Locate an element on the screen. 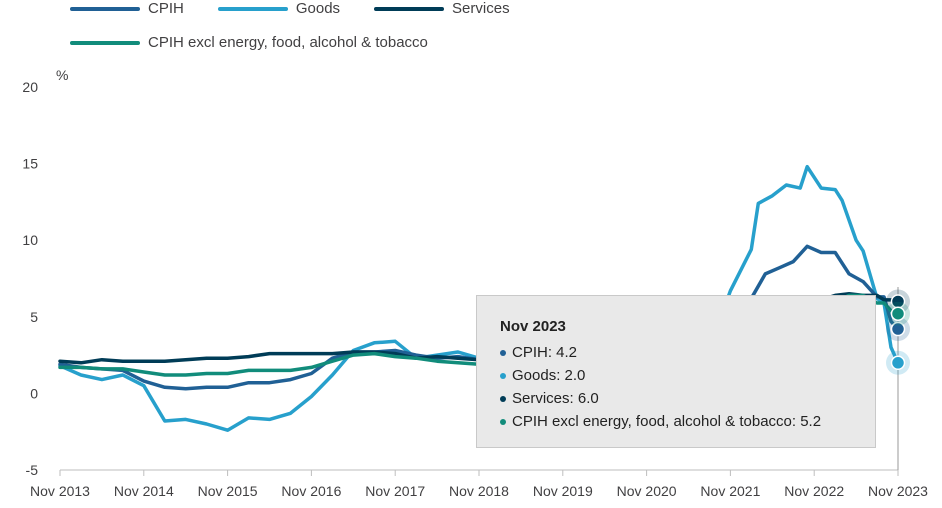  tooltip-value-services: Services: 6.0 is located at coordinates (555, 398).